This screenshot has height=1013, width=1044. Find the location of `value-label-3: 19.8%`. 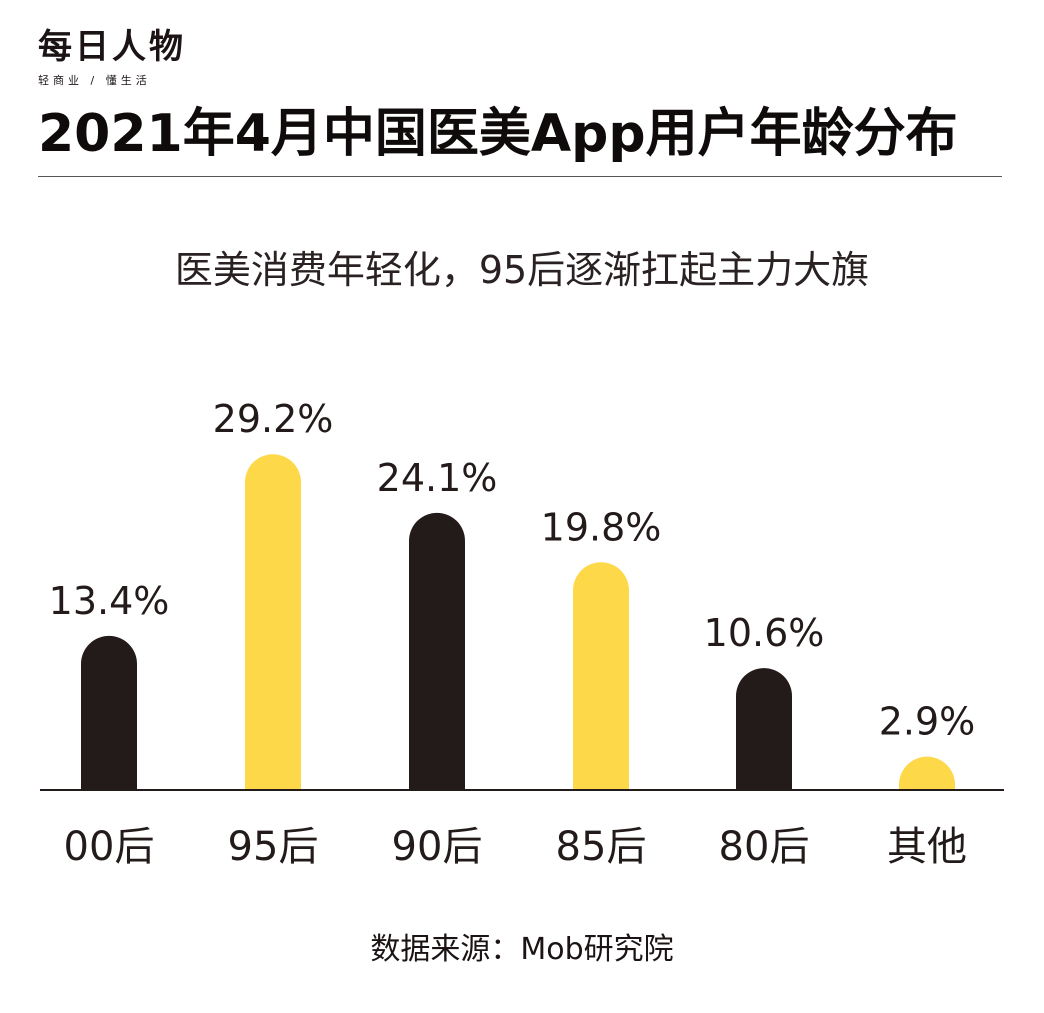

value-label-3: 19.8% is located at coordinates (601, 527).